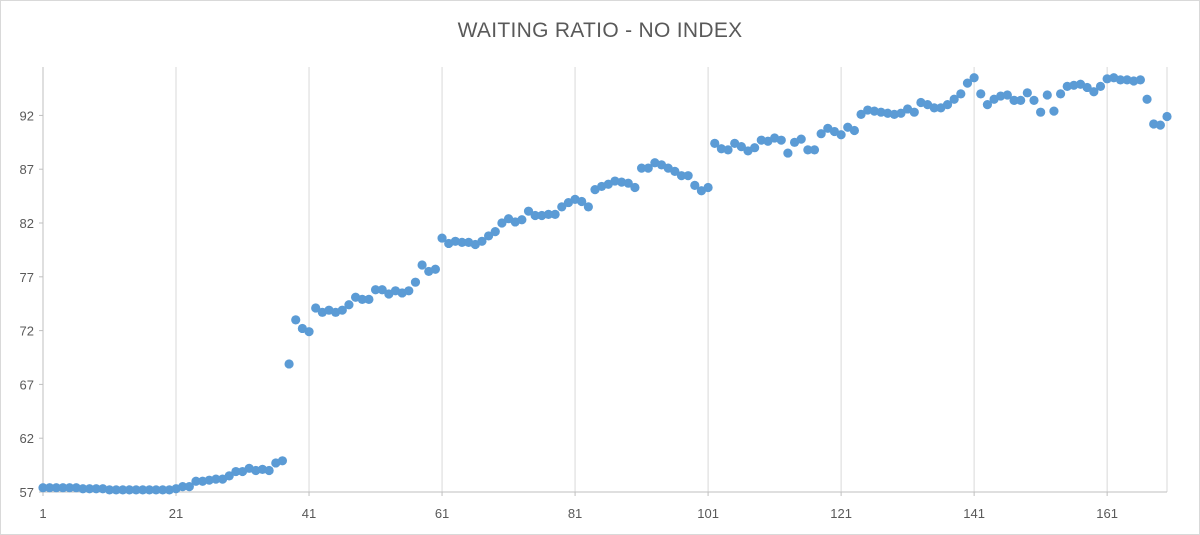  What do you see at coordinates (841, 513) in the screenshot?
I see `x-tick-label-121: 121` at bounding box center [841, 513].